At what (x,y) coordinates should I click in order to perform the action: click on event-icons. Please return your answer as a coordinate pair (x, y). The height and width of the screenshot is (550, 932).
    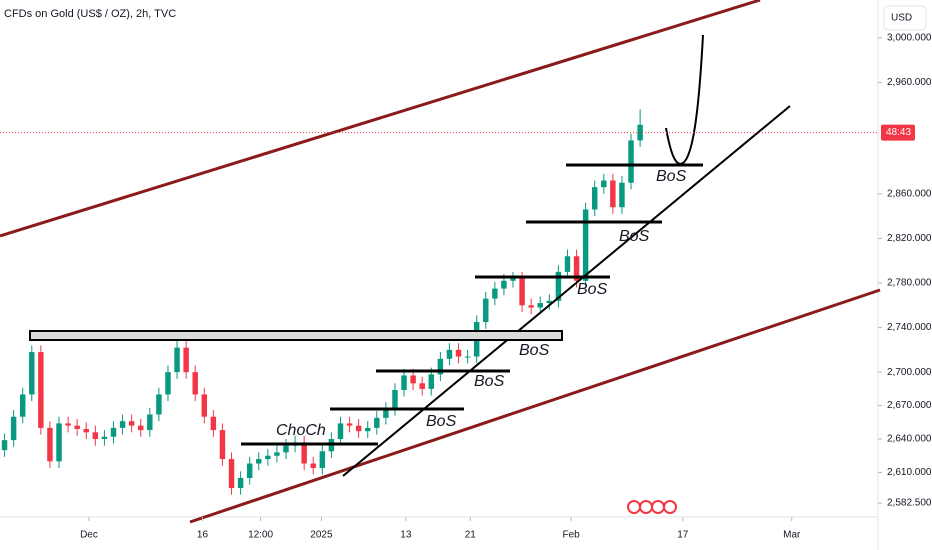
    Looking at the image, I should click on (652, 507).